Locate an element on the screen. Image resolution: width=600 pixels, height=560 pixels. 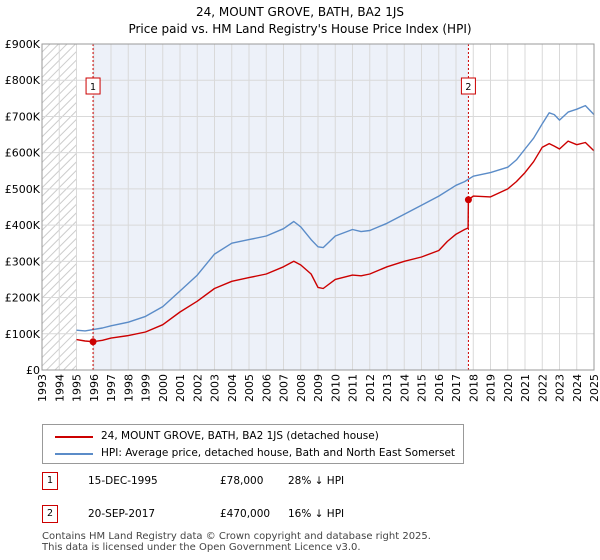
x-tick-label: 2007 is located at coordinates (284, 388).